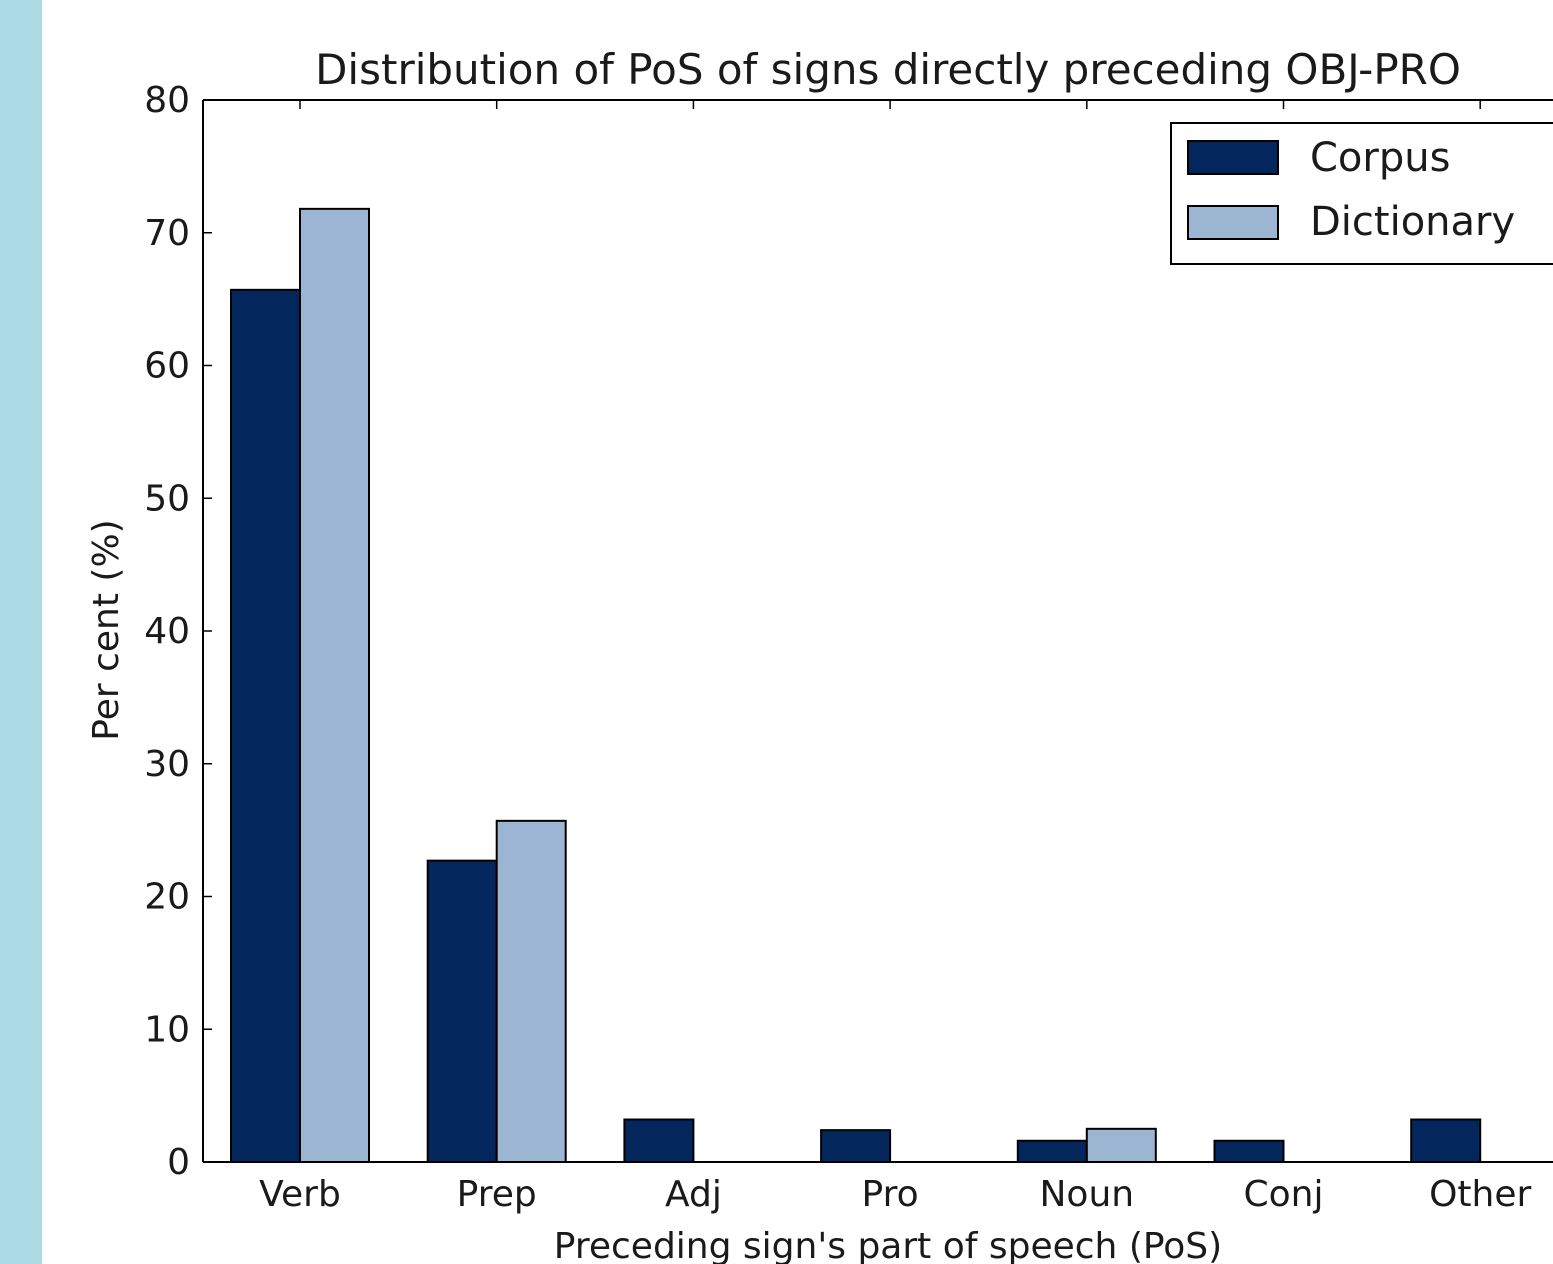 The height and width of the screenshot is (1264, 1553). What do you see at coordinates (531, 991) in the screenshot?
I see `bar-dictionary-prep` at bounding box center [531, 991].